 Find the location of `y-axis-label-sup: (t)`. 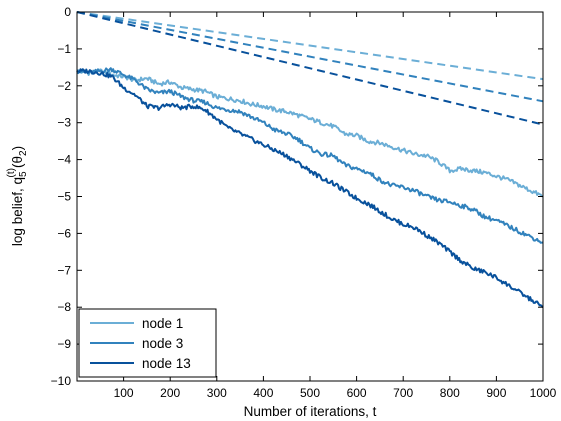

y-axis-label-sup: (t) is located at coordinates (11, 172).